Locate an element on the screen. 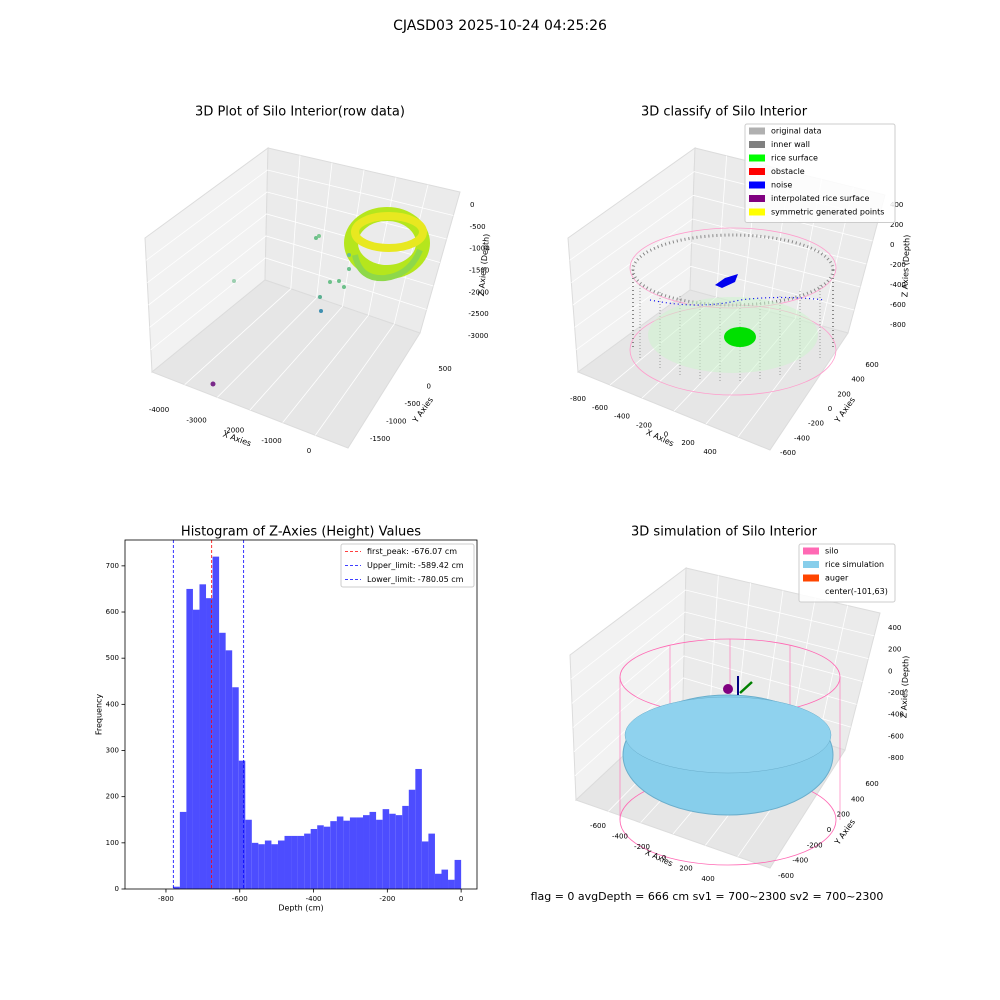 The width and height of the screenshot is (1000, 1000). y-tick-label: -400 is located at coordinates (800, 861).